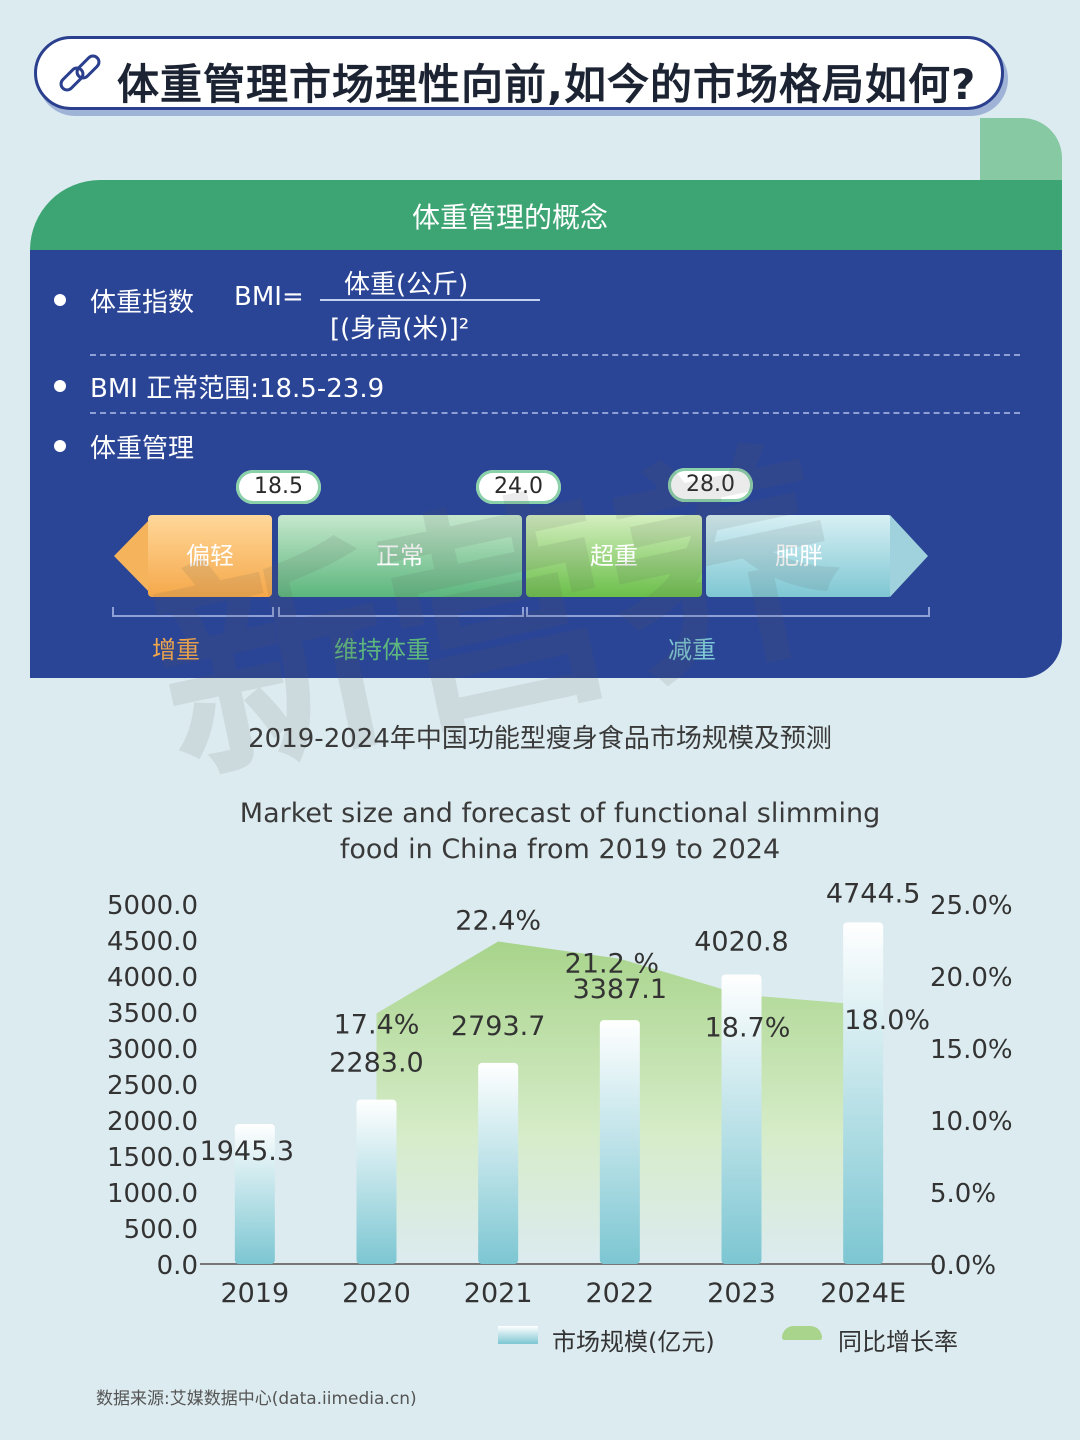 Image resolution: width=1080 pixels, height=1440 pixels. Describe the element at coordinates (278, 487) in the screenshot. I see `threshold-bubble: 18.5` at that location.